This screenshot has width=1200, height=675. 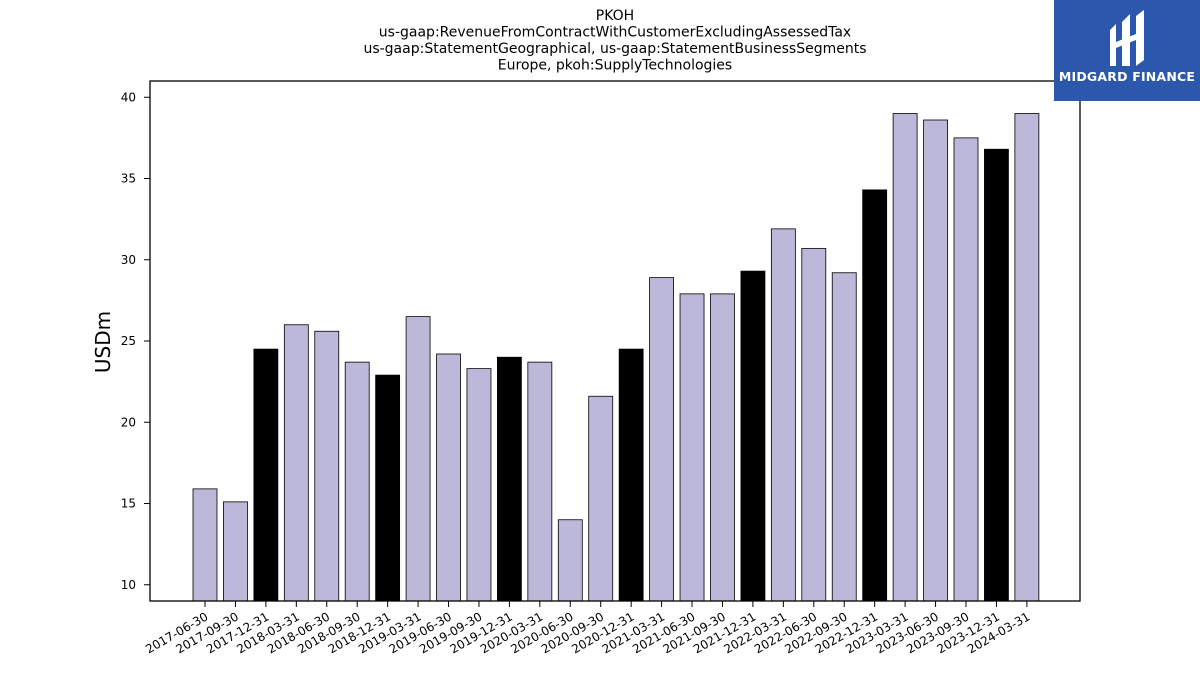 I want to click on brand-logo: MIDGARD FINANCE, so click(x=1127, y=50).